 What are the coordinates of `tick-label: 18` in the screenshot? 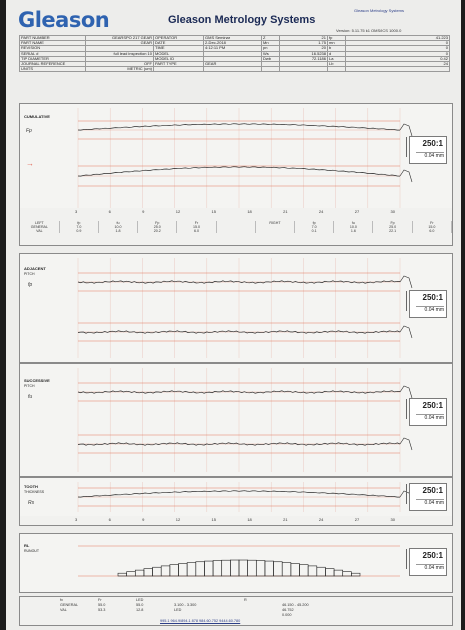 It's located at (249, 519).